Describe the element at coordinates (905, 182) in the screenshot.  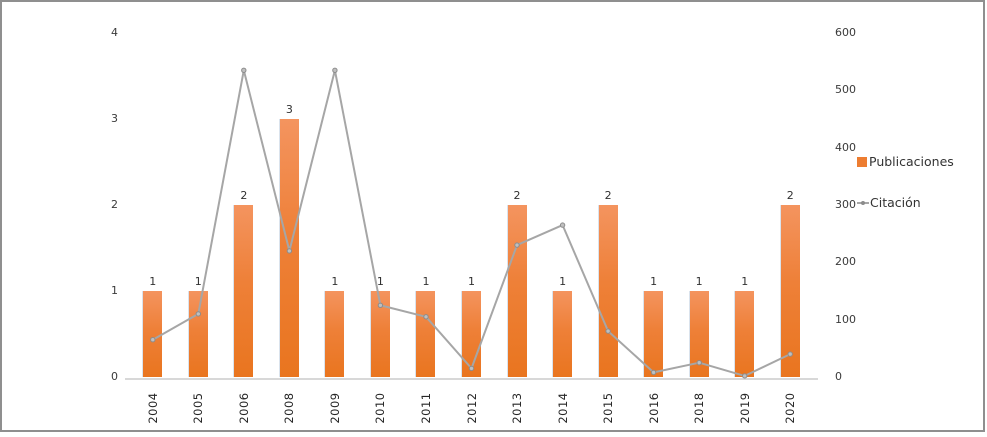
I see `legend: Publicaciones Citación` at that location.